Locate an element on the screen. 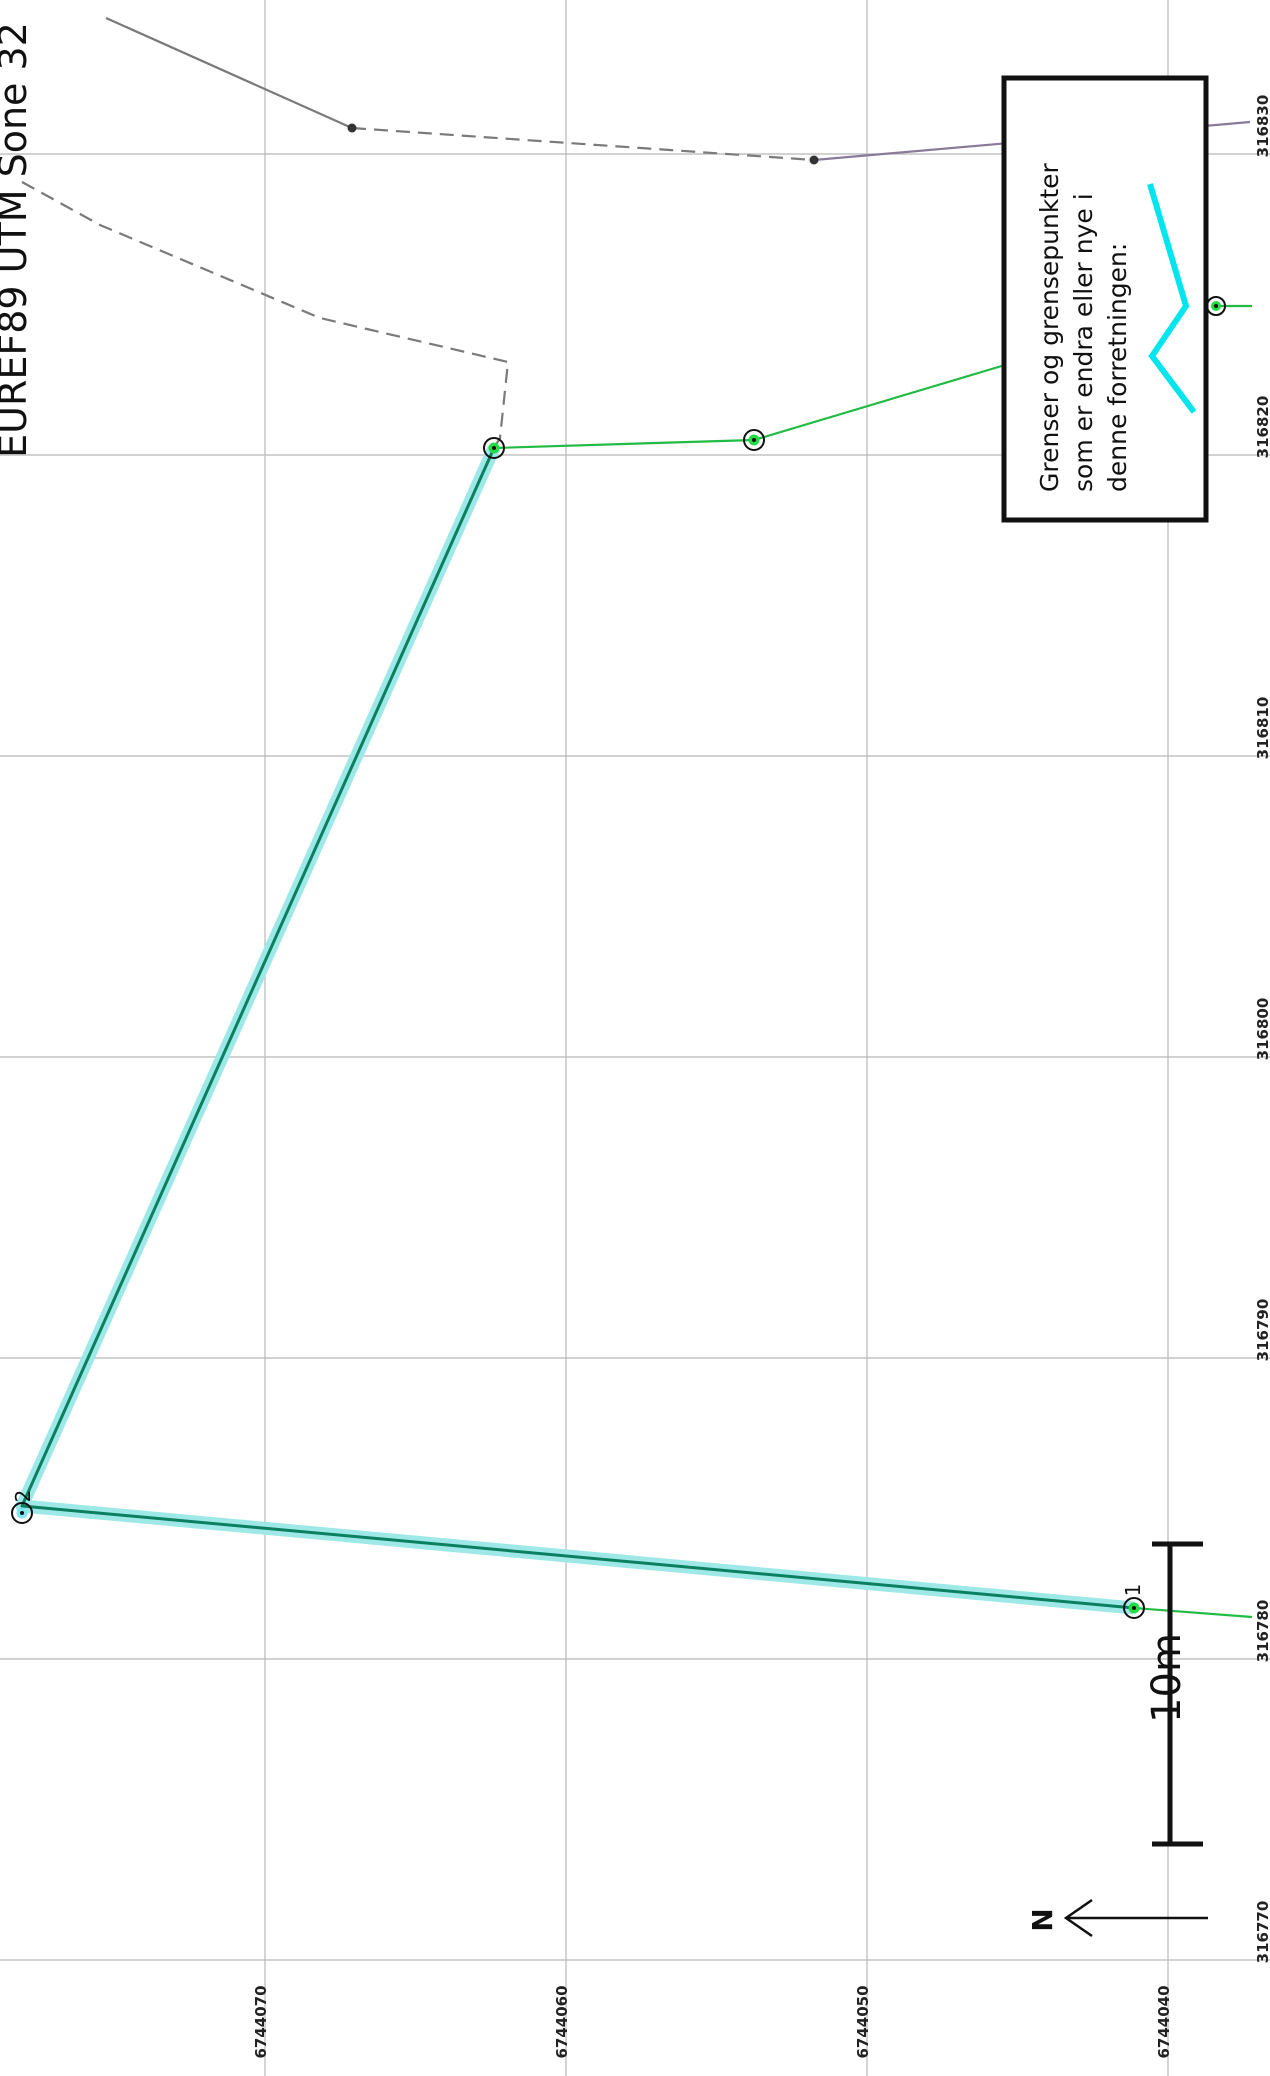  legend-line-3: denne forretningen: is located at coordinates (1117, 367).